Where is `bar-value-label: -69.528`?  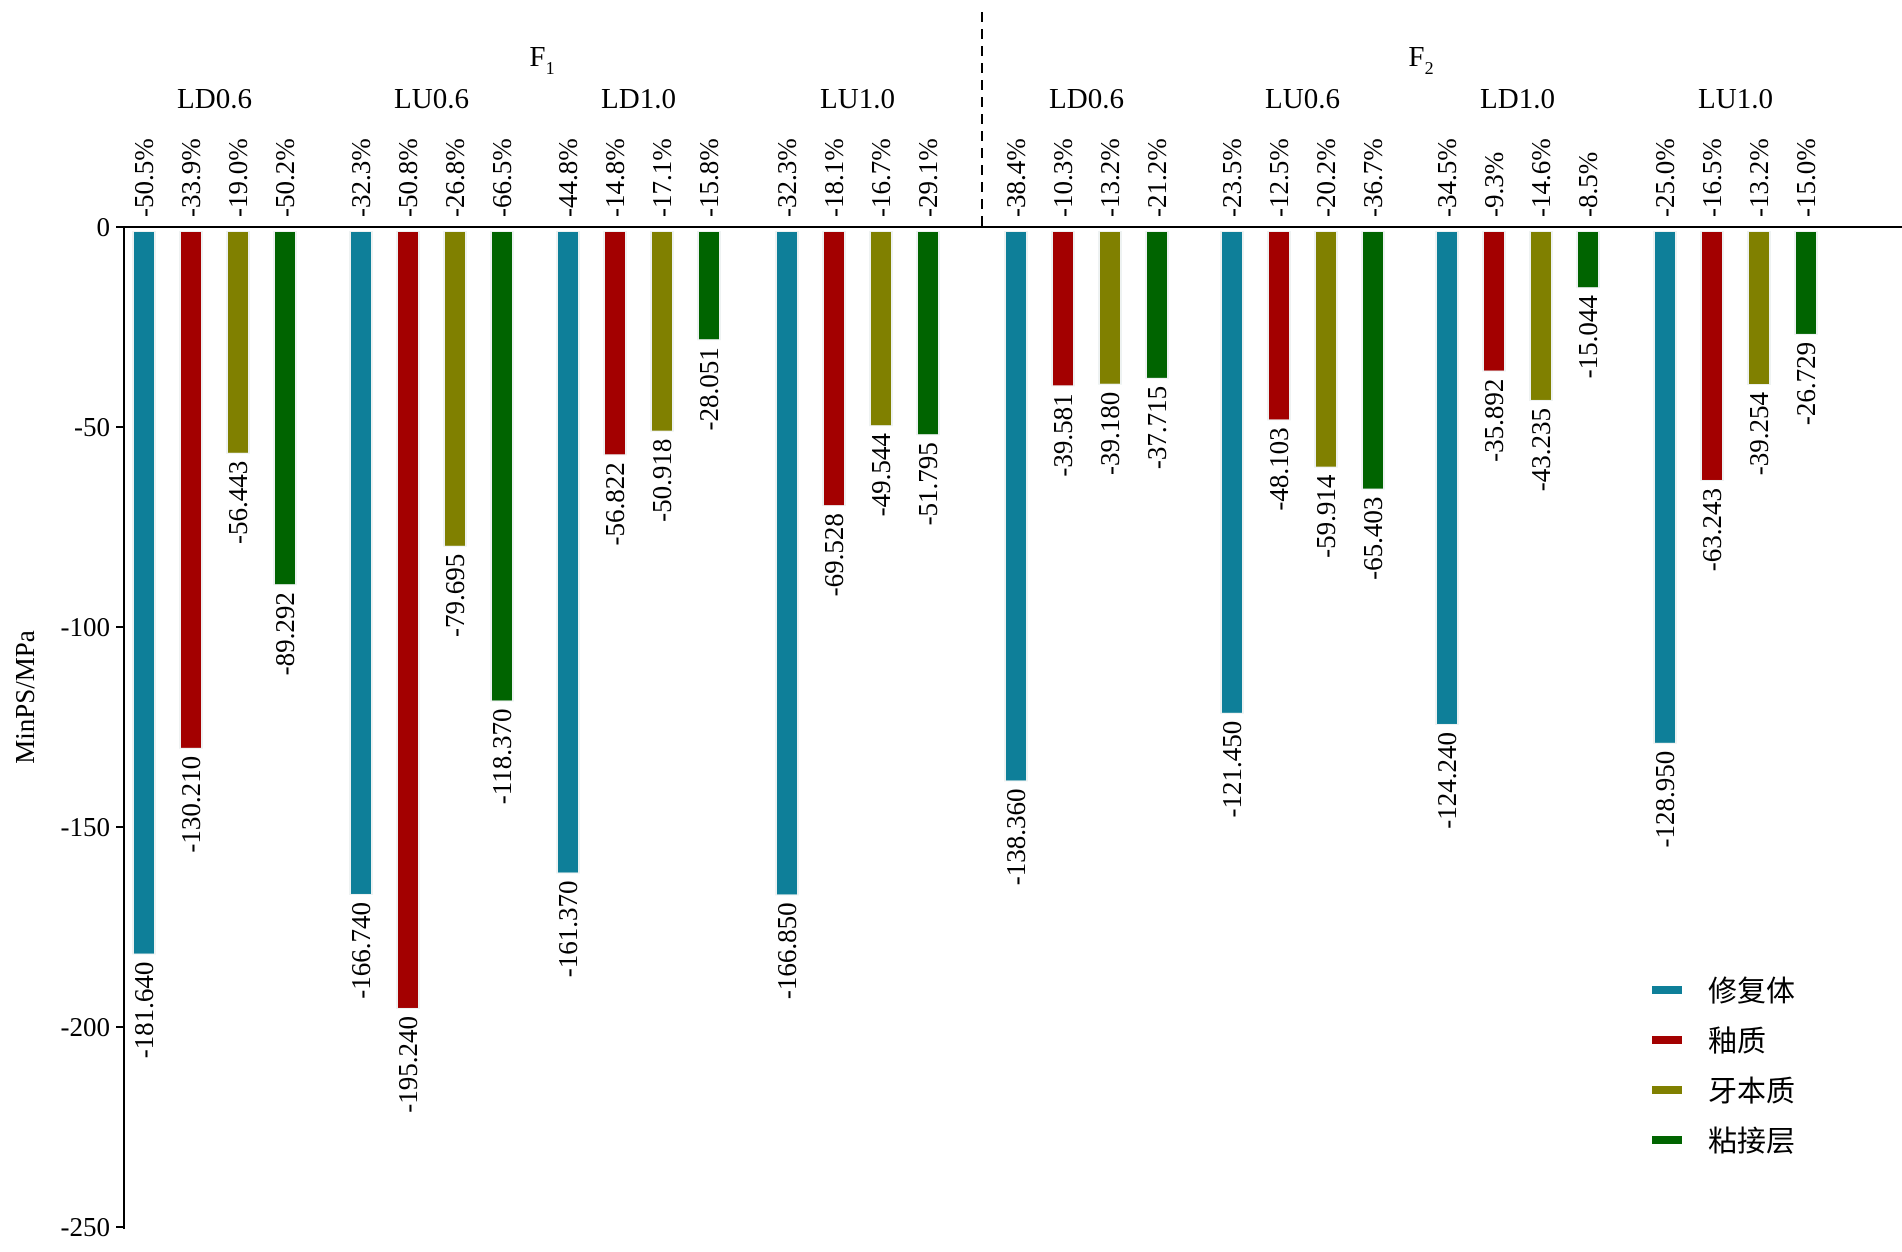 bar-value-label: -69.528 is located at coordinates (834, 554).